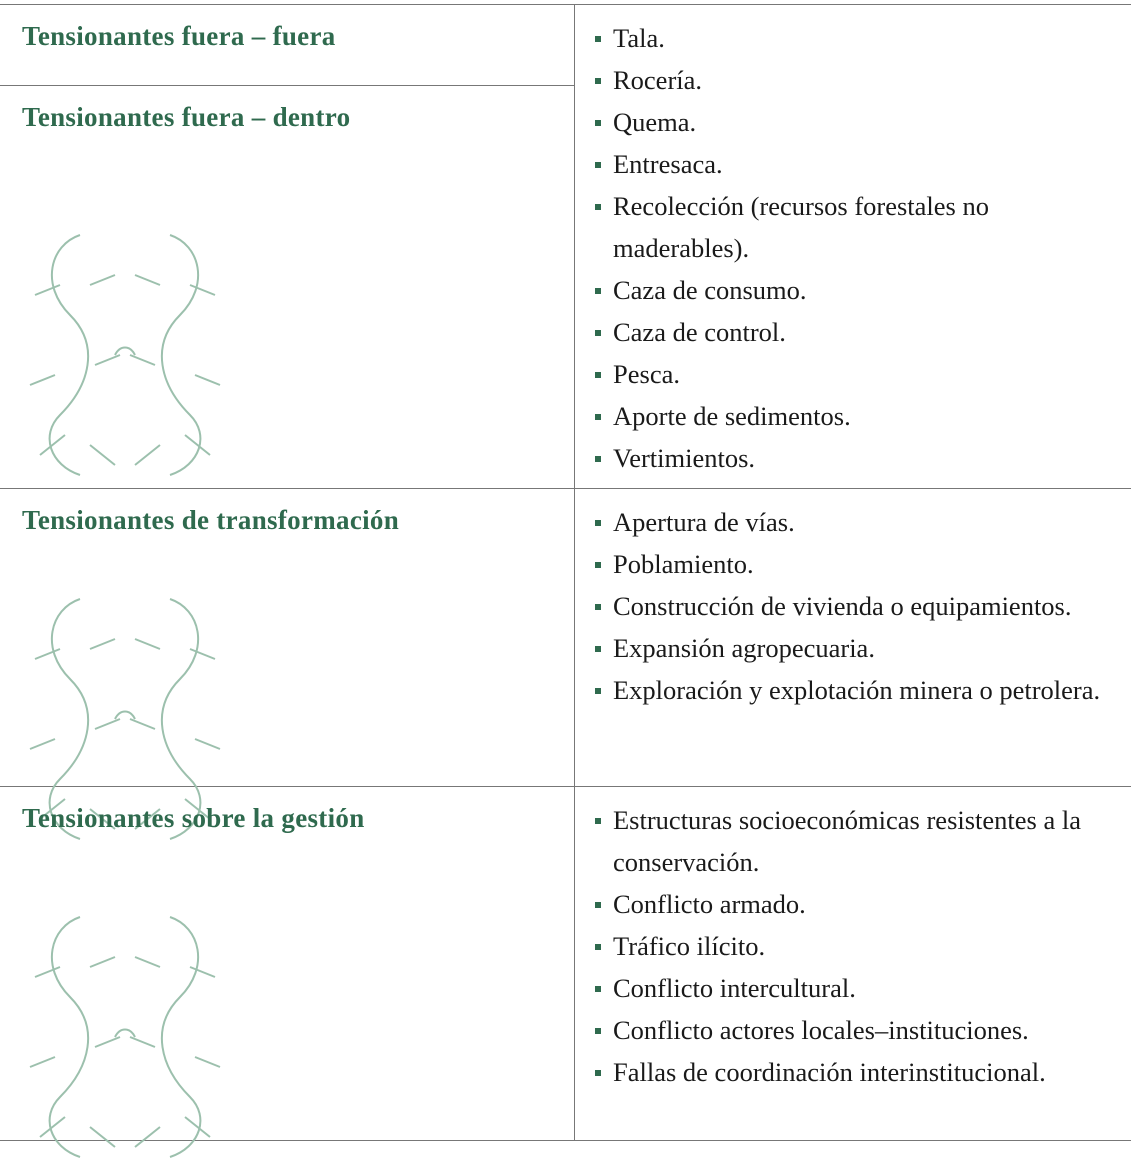  I want to click on list-item: Apertura de vías., so click(858, 522).